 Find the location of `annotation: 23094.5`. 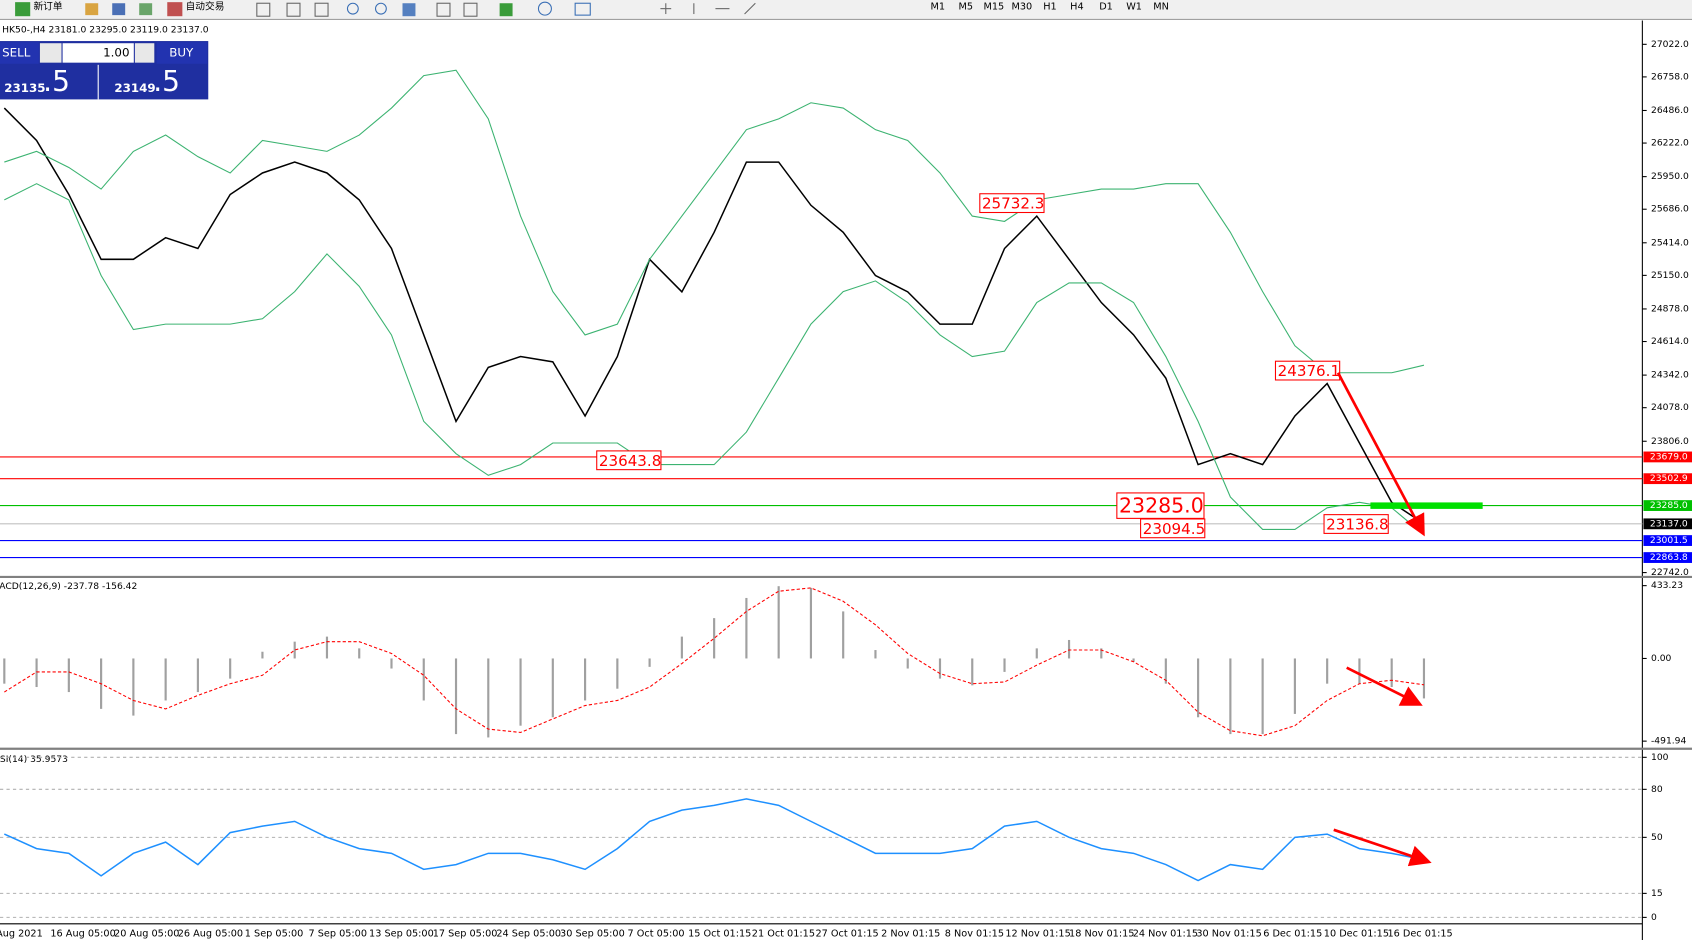

annotation: 23094.5 is located at coordinates (1174, 529).